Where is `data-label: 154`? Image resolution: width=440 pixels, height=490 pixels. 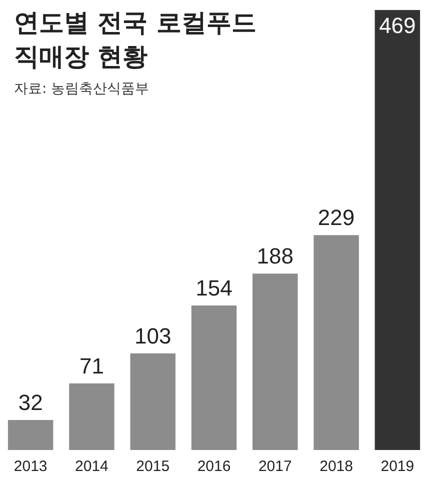 data-label: 154 is located at coordinates (214, 288).